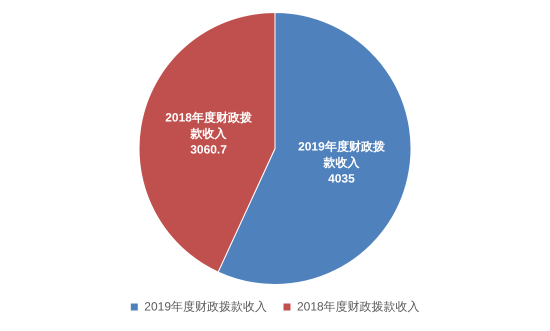 The height and width of the screenshot is (331, 550). I want to click on data-label: 4035, so click(342, 178).